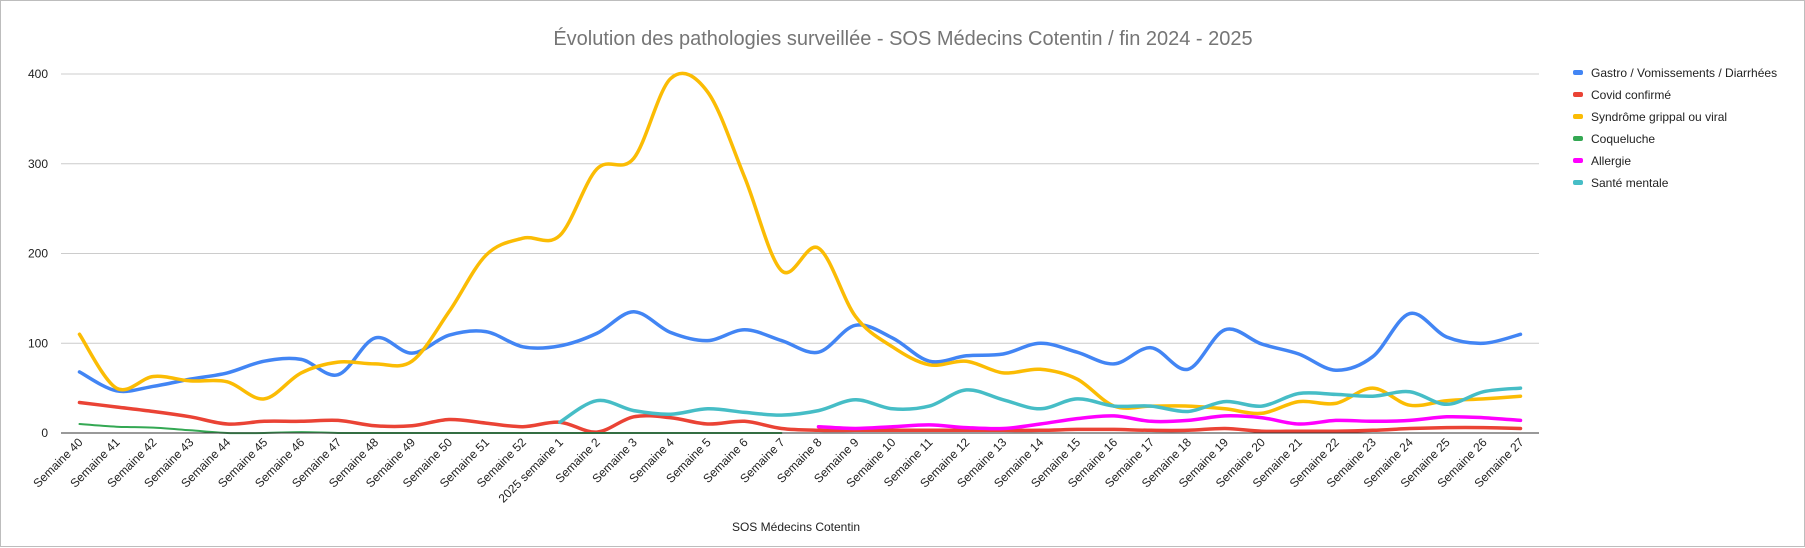 The width and height of the screenshot is (1805, 548). What do you see at coordinates (1630, 183) in the screenshot?
I see `legend-label: Santé mentale` at bounding box center [1630, 183].